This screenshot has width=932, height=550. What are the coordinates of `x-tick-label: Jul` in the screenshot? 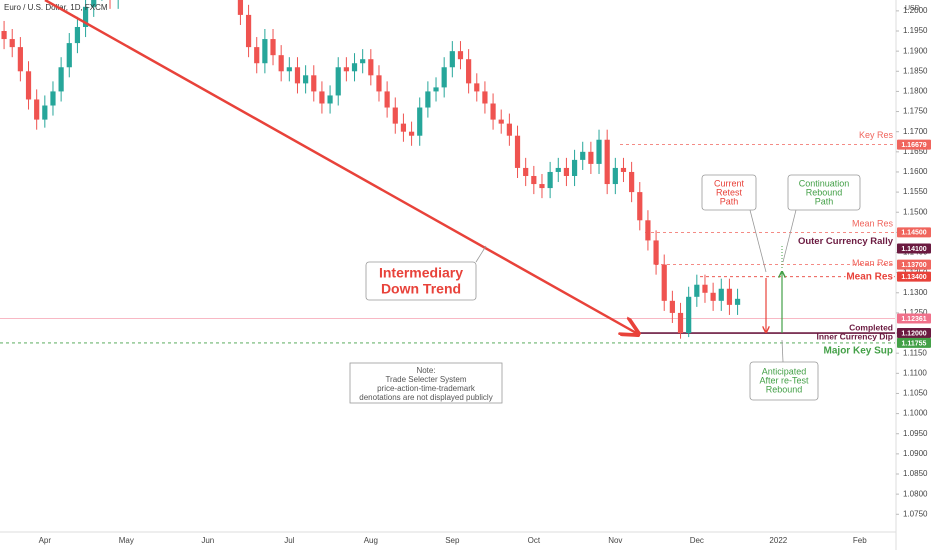 It's located at (289, 540).